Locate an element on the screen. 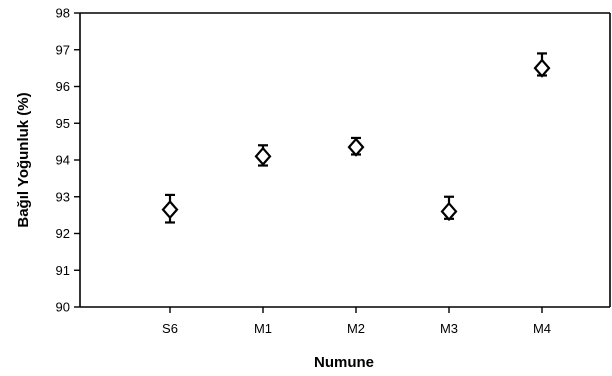 This screenshot has width=612, height=376. y-tick-label: 91 is located at coordinates (63, 270).